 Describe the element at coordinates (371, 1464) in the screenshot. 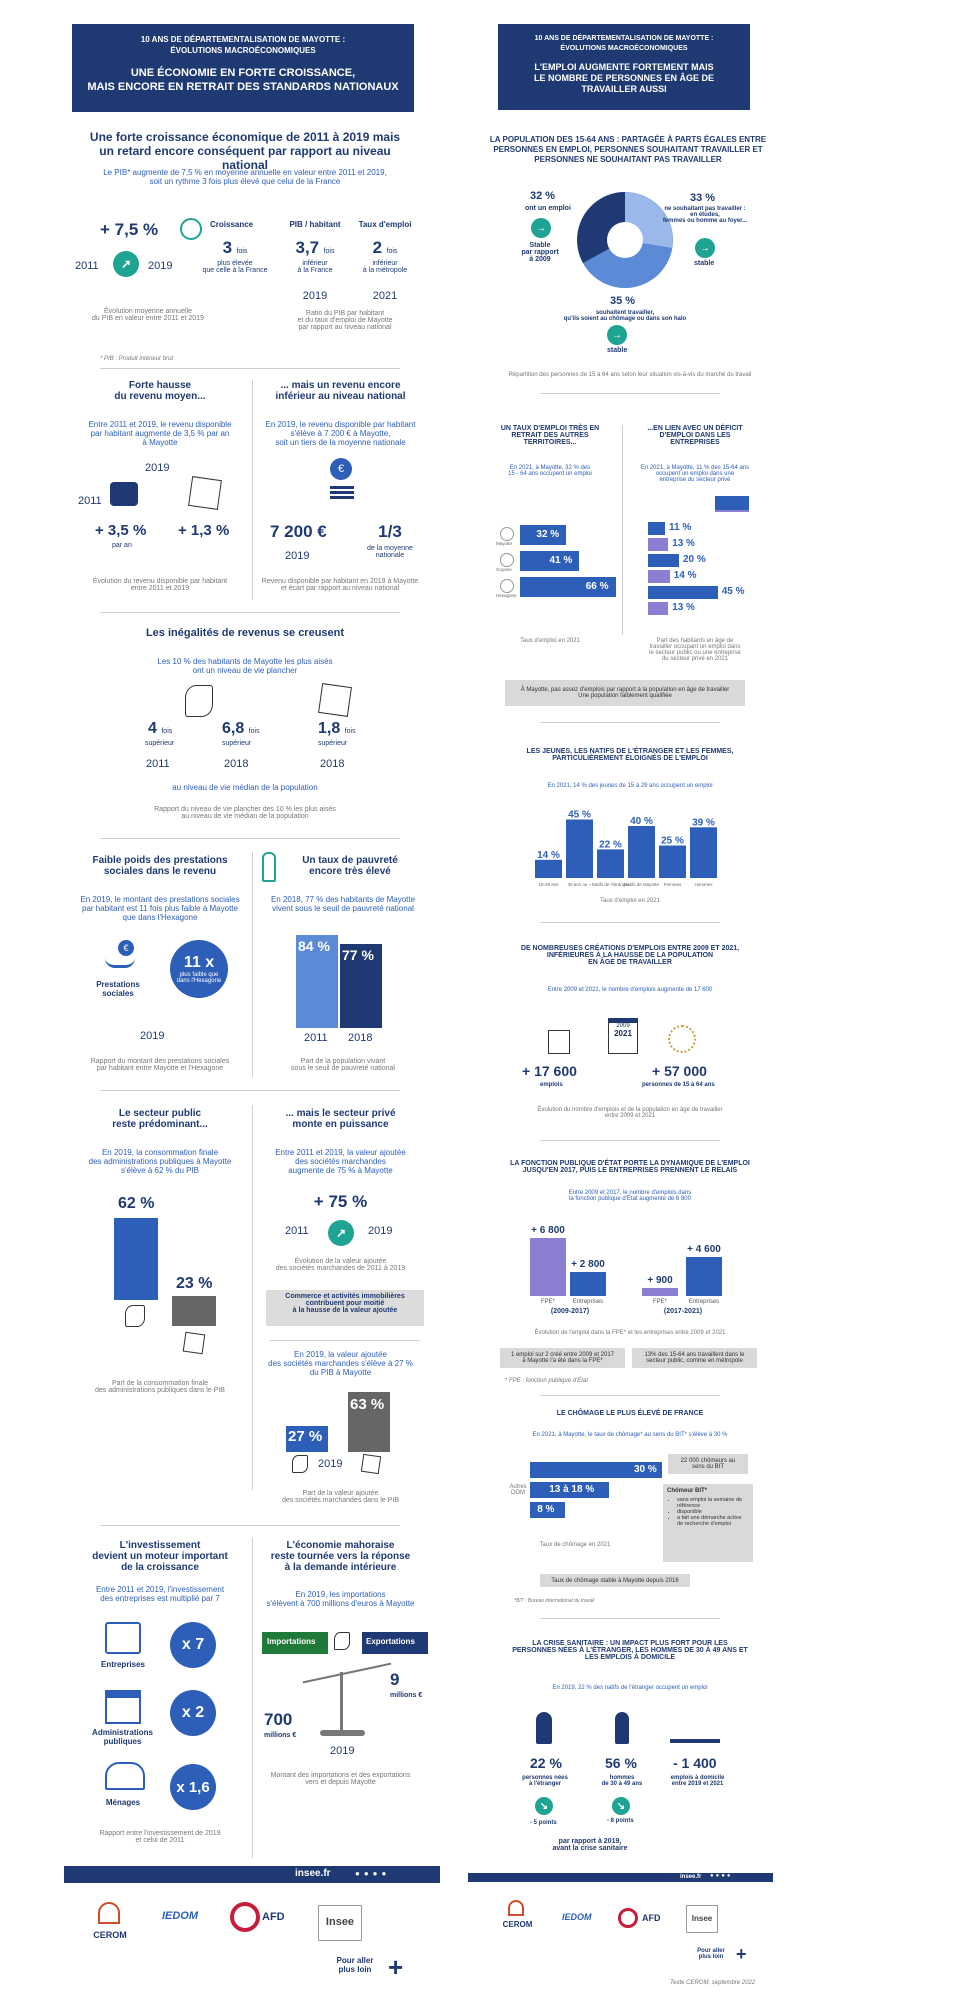

I see `france-map-icon` at that location.